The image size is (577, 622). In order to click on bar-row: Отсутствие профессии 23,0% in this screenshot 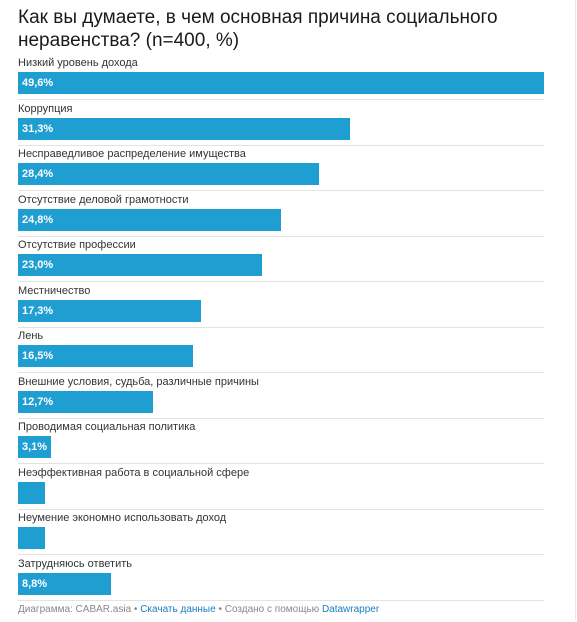, I will do `click(281, 261)`.